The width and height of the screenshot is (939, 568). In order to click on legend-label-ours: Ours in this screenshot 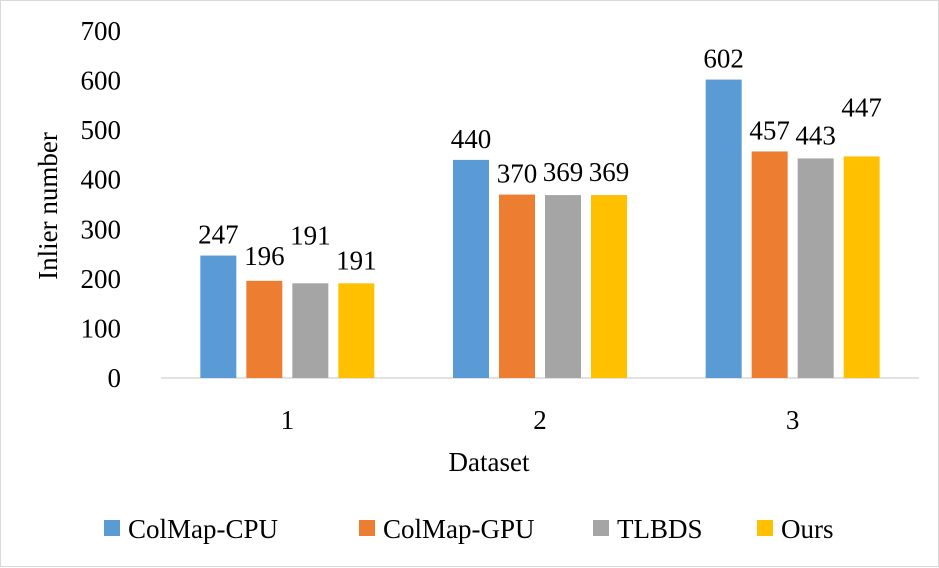, I will do `click(807, 529)`.